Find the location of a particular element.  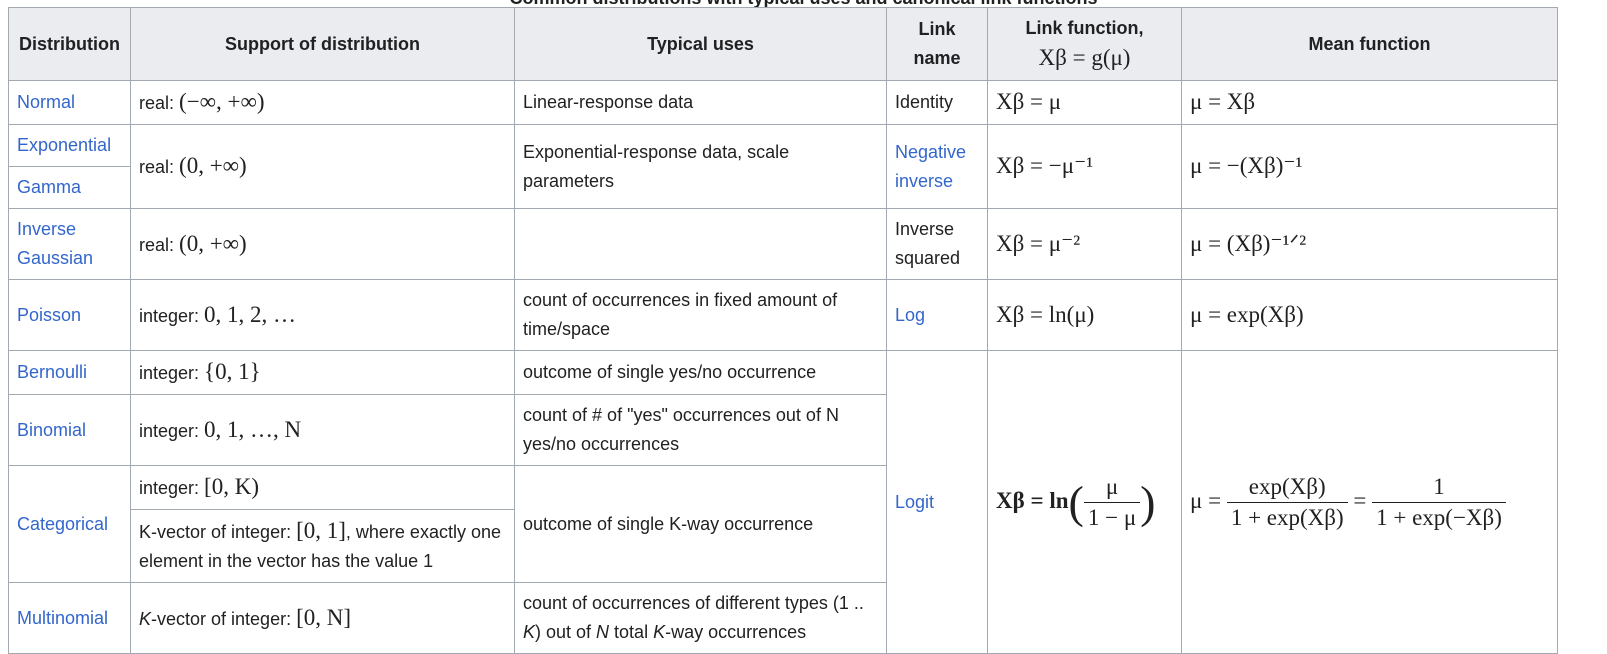

link-math: Xβ = −μ⁻¹ is located at coordinates (1045, 165).